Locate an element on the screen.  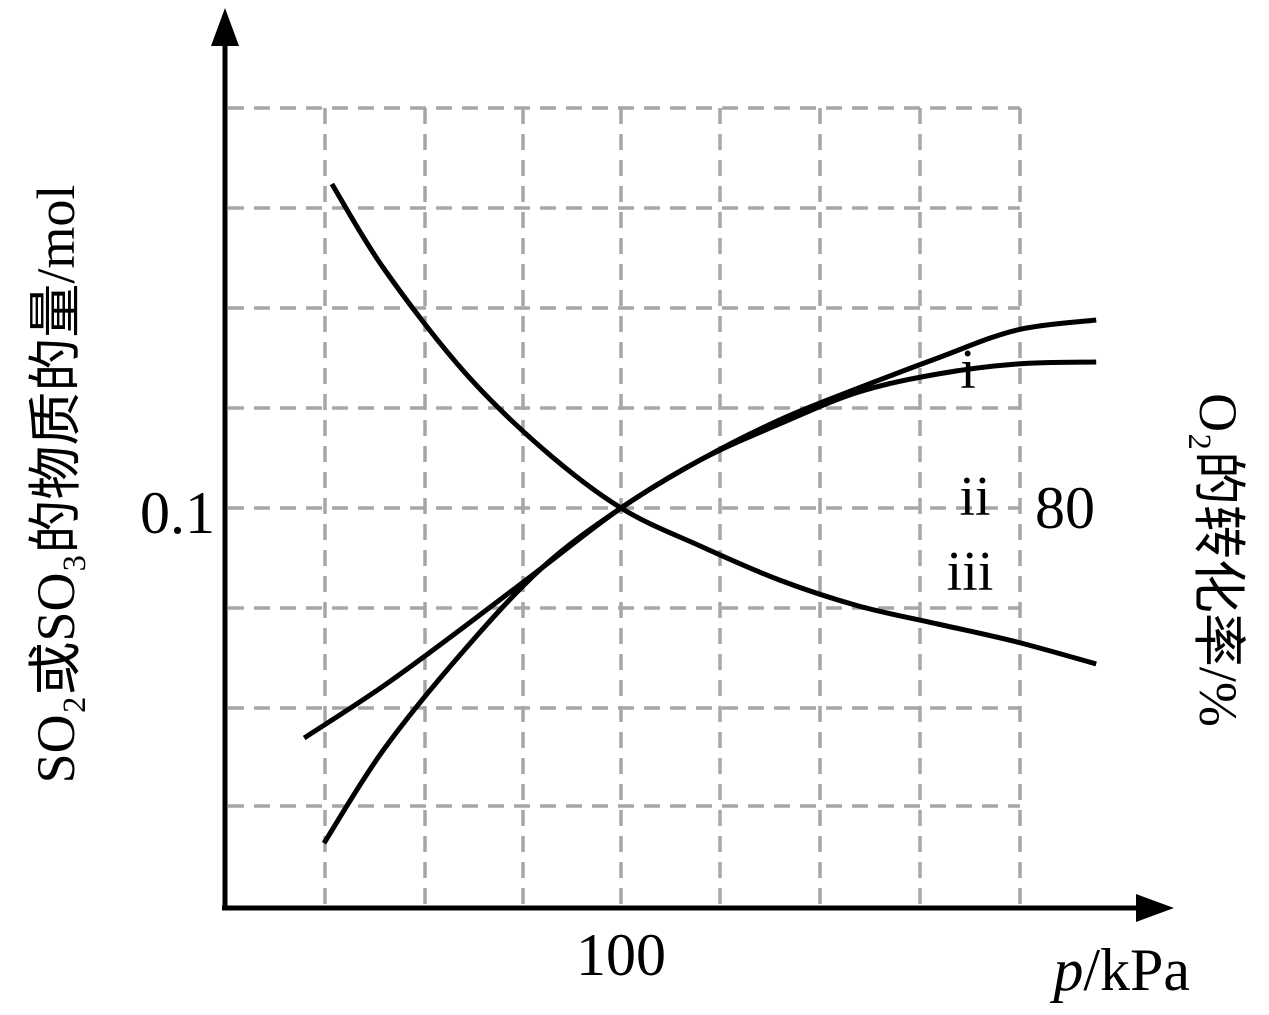
x-axis-label-unit: /kPa is located at coordinates (1136, 970).